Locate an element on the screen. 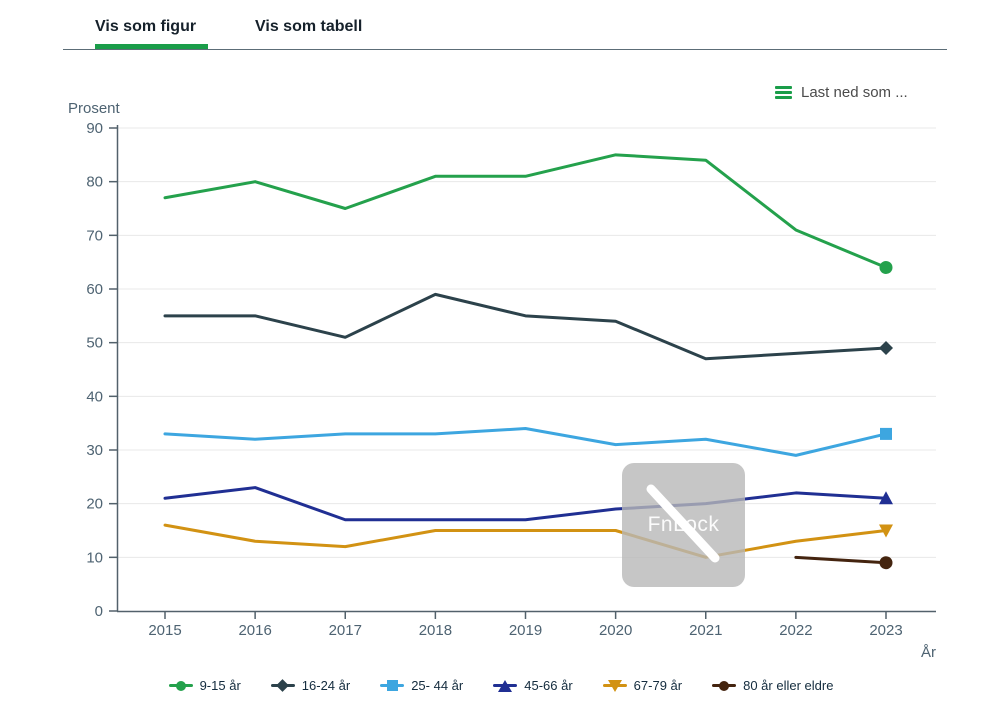 Image resolution: width=1002 pixels, height=720 pixels. active-tab-indicator is located at coordinates (151, 46).